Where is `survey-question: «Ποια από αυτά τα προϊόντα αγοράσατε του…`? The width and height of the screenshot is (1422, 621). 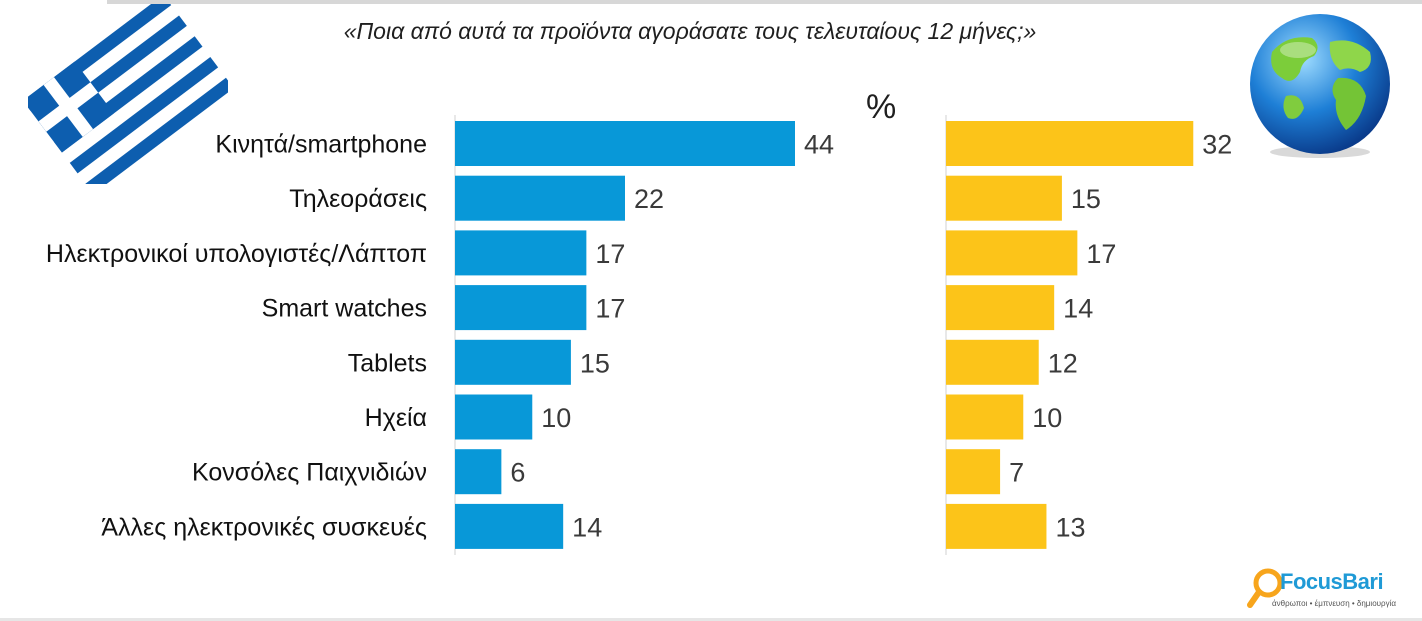 survey-question: «Ποια από αυτά τα προϊόντα αγοράσατε του… is located at coordinates (690, 31).